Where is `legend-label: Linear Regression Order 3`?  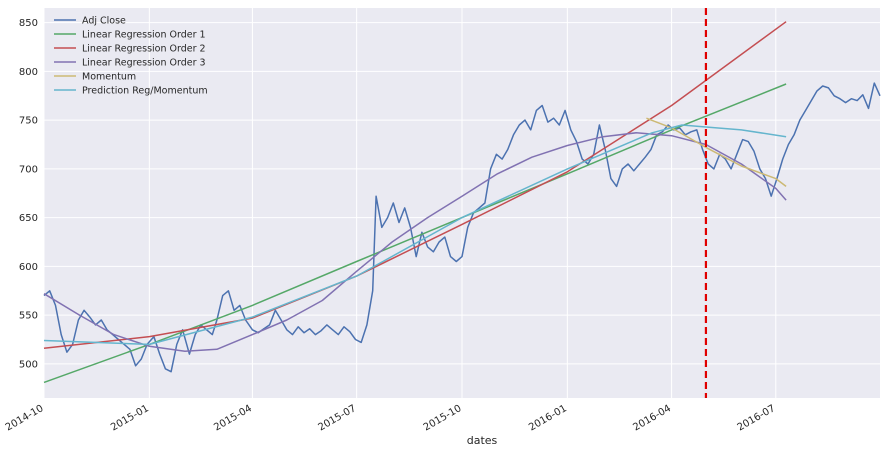
legend-label: Linear Regression Order 3 is located at coordinates (144, 63).